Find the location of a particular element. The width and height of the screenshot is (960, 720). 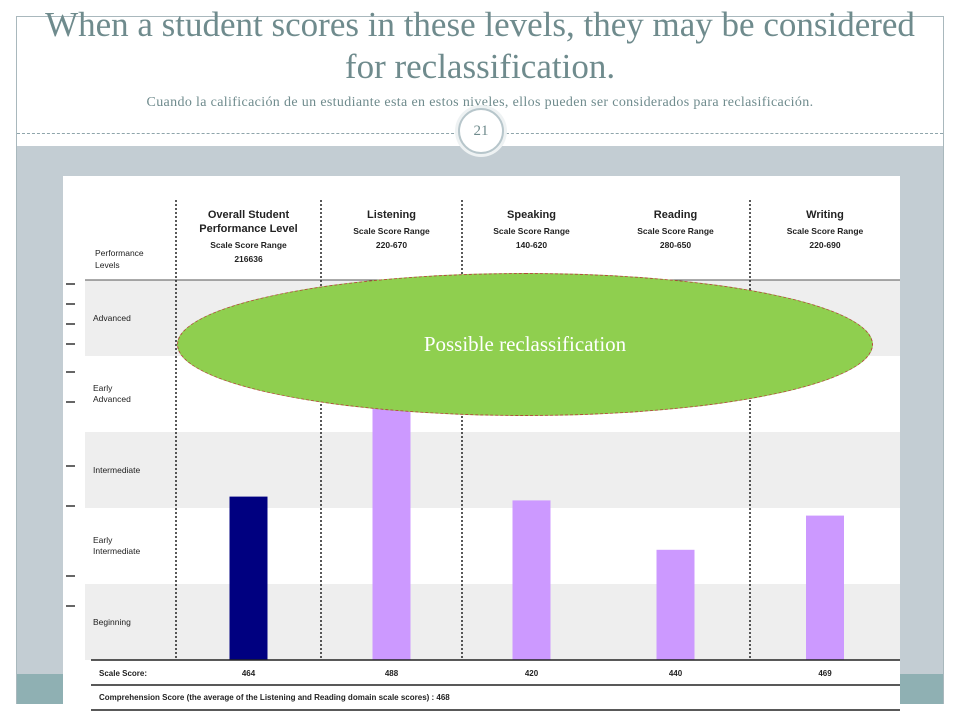

row-header: Performance is located at coordinates (119, 253).